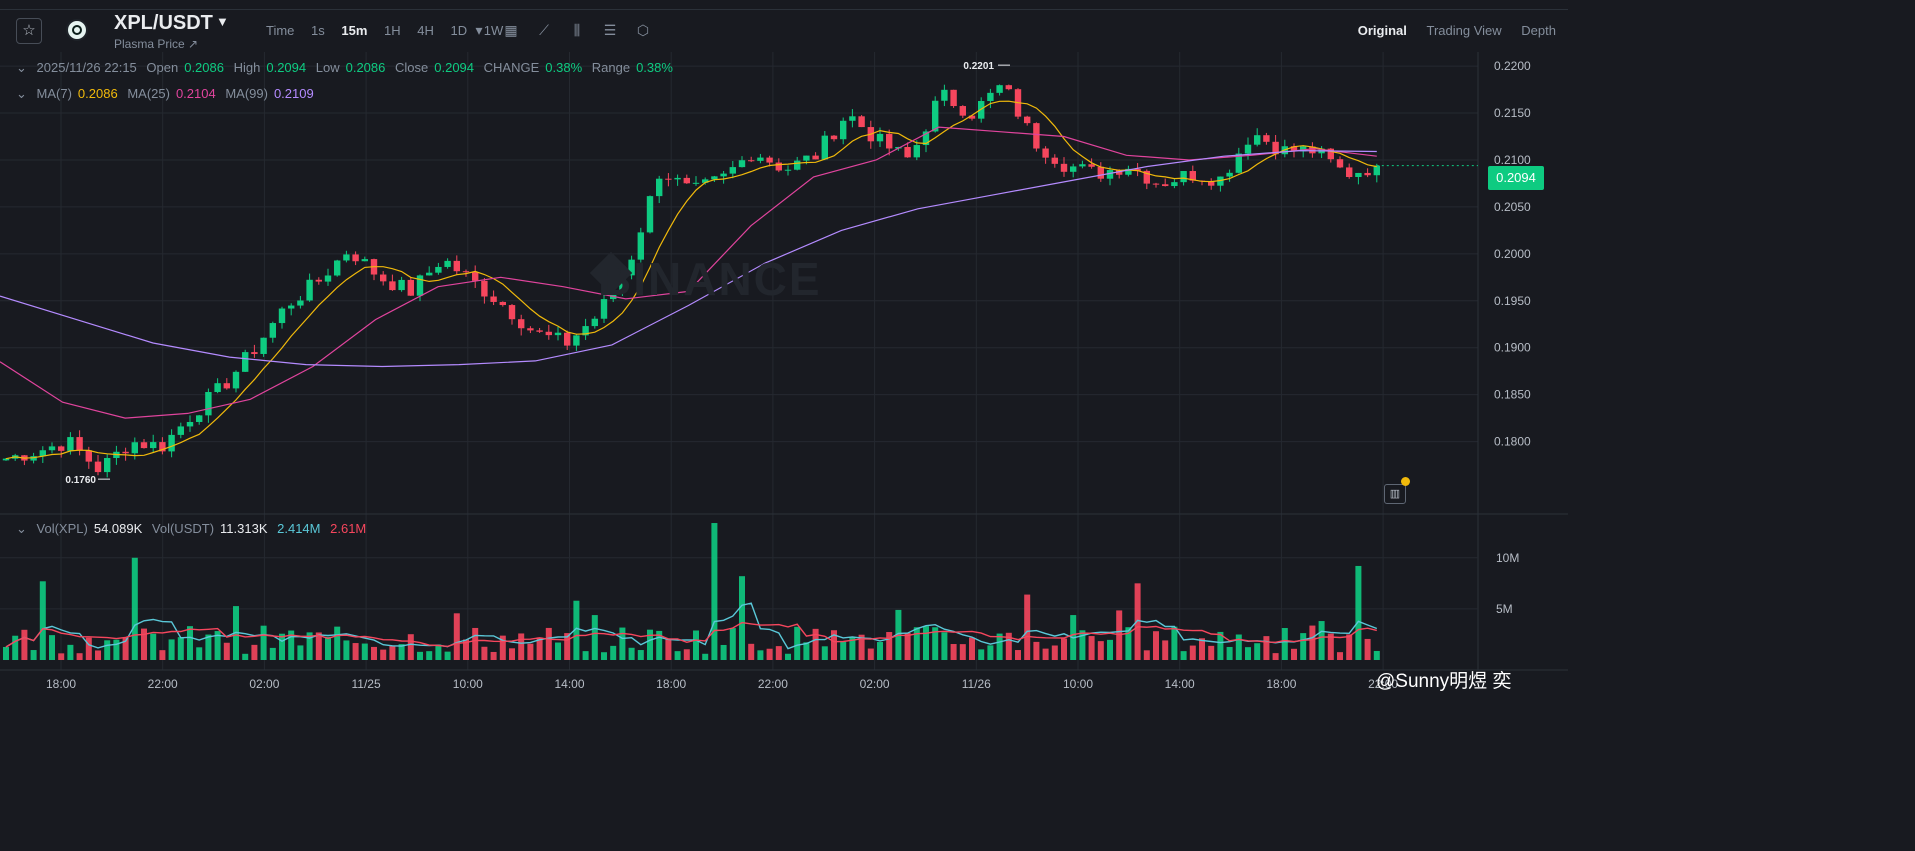  I want to click on vol-xpl-value: 54.089K, so click(118, 528).